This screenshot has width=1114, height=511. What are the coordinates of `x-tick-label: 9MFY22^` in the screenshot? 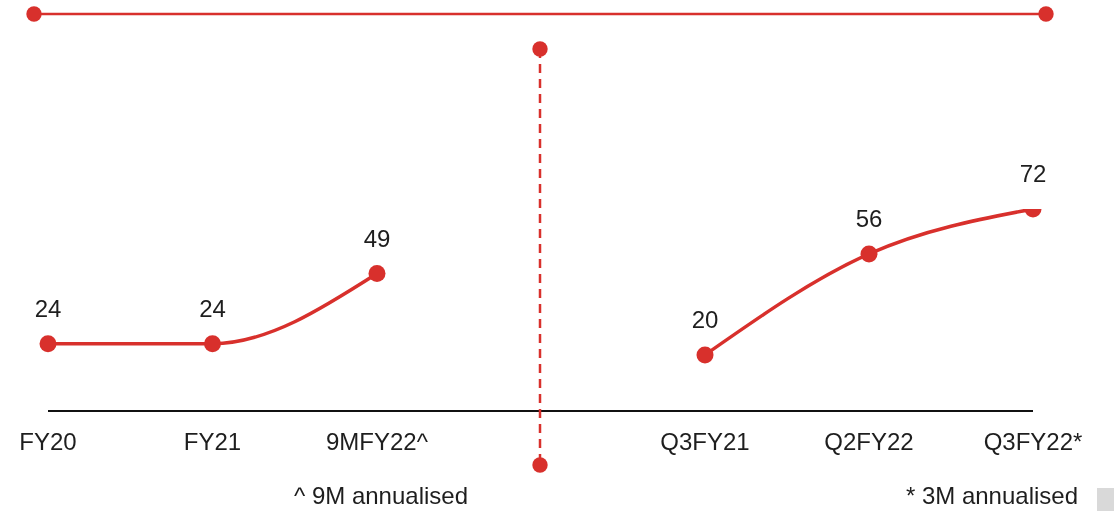 It's located at (377, 442).